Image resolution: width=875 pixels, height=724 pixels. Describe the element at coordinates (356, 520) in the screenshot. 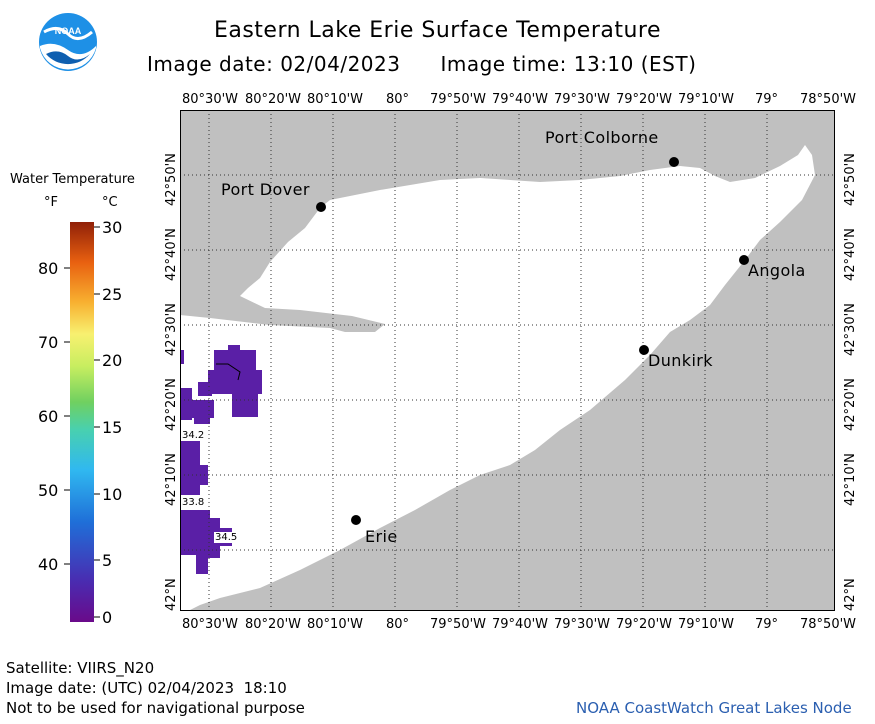

I see `erie-marker` at that location.